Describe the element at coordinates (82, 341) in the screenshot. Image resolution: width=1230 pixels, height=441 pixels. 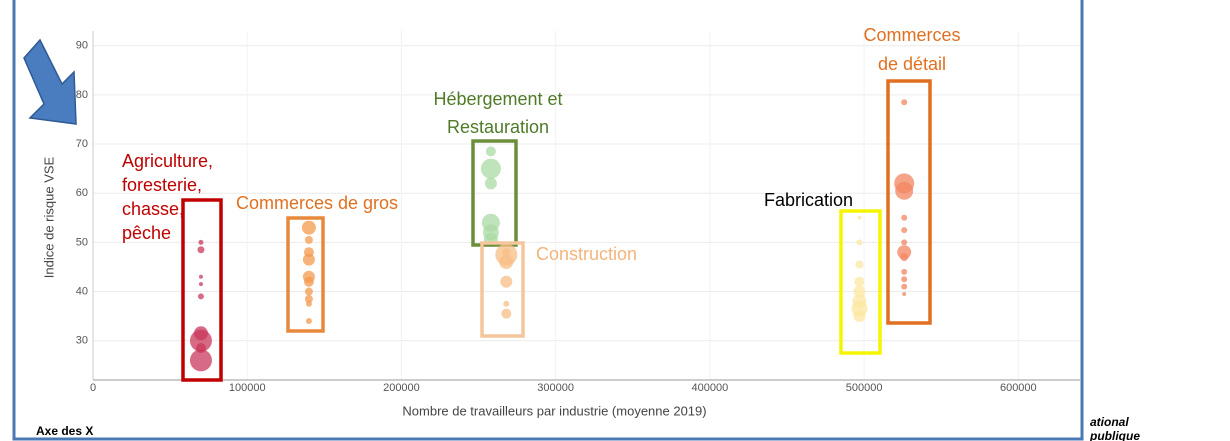
I see `y-tick-label: 30` at that location.